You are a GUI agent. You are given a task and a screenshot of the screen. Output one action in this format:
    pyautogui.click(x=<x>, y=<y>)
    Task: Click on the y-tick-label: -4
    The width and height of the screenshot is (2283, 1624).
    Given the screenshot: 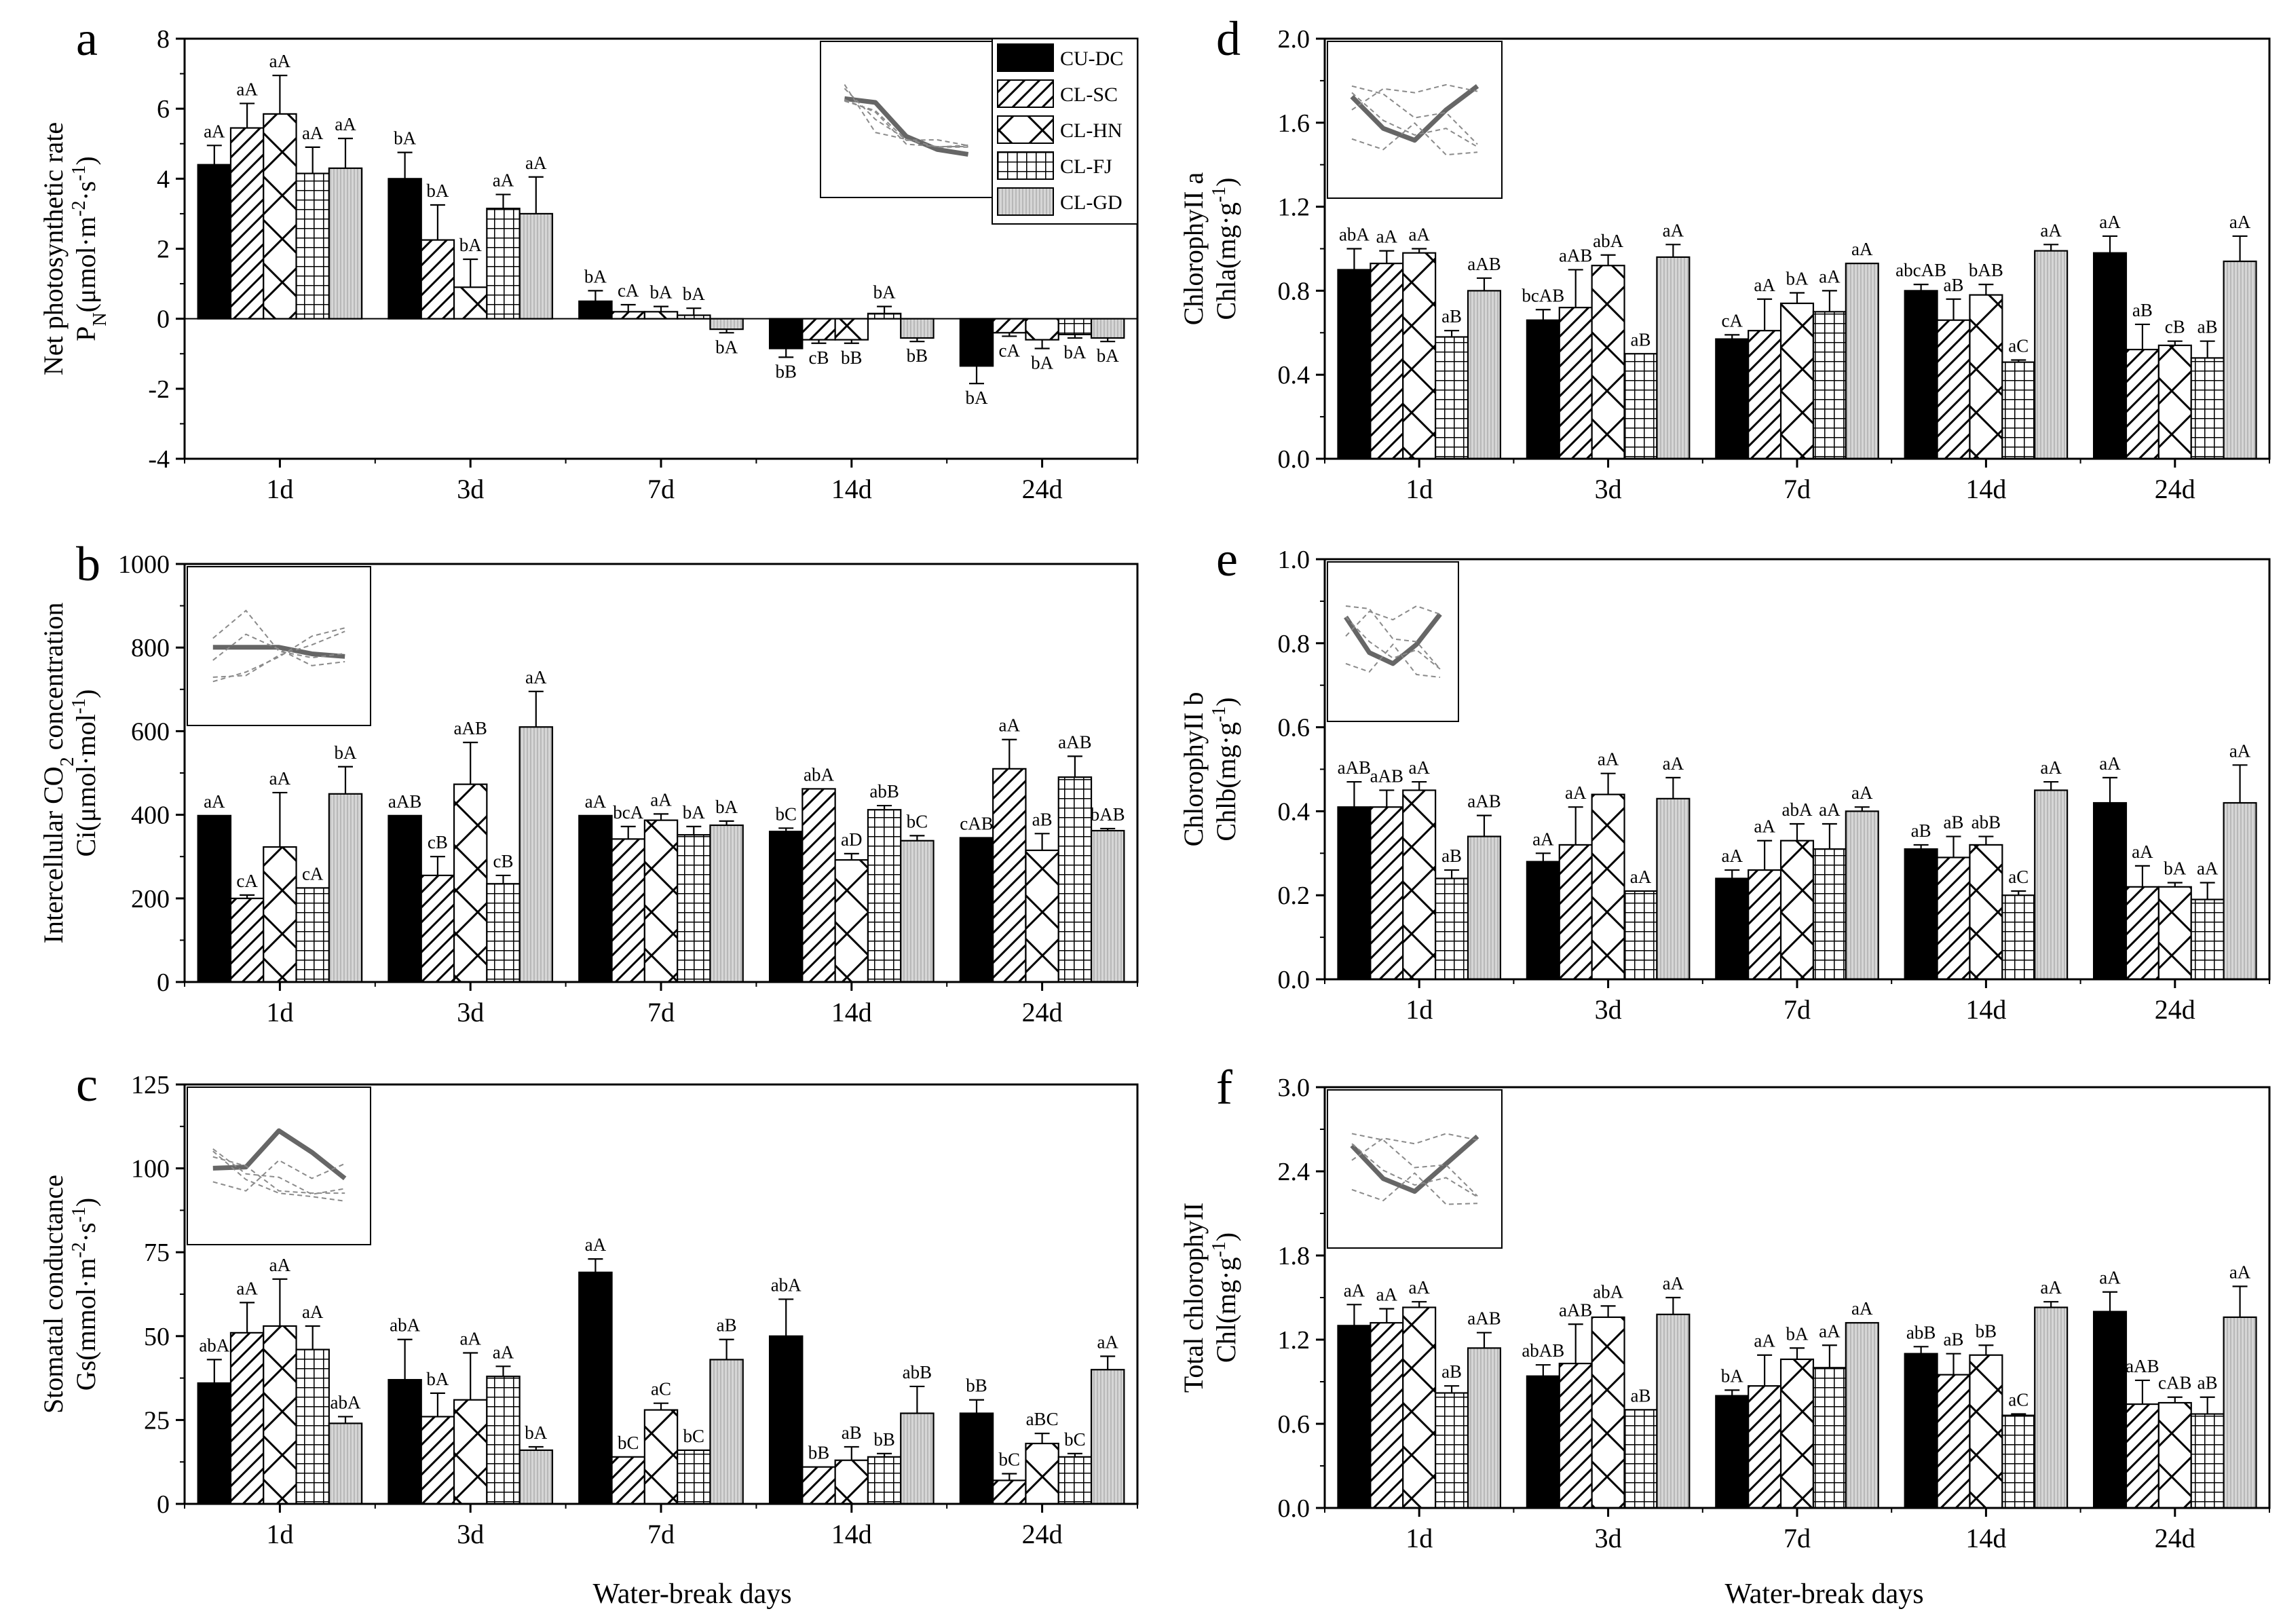 What is the action you would take?
    pyautogui.click(x=159, y=459)
    